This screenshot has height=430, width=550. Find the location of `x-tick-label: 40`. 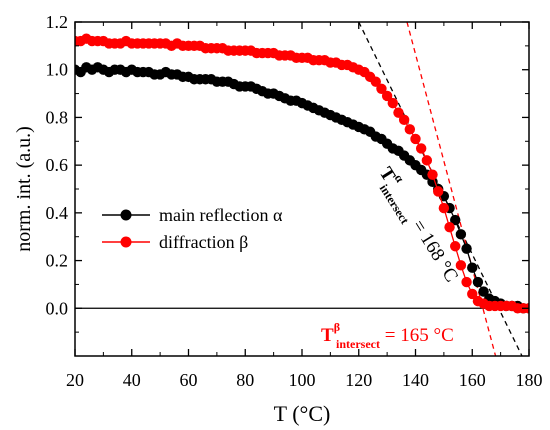

x-tick-label: 40 is located at coordinates (132, 380).